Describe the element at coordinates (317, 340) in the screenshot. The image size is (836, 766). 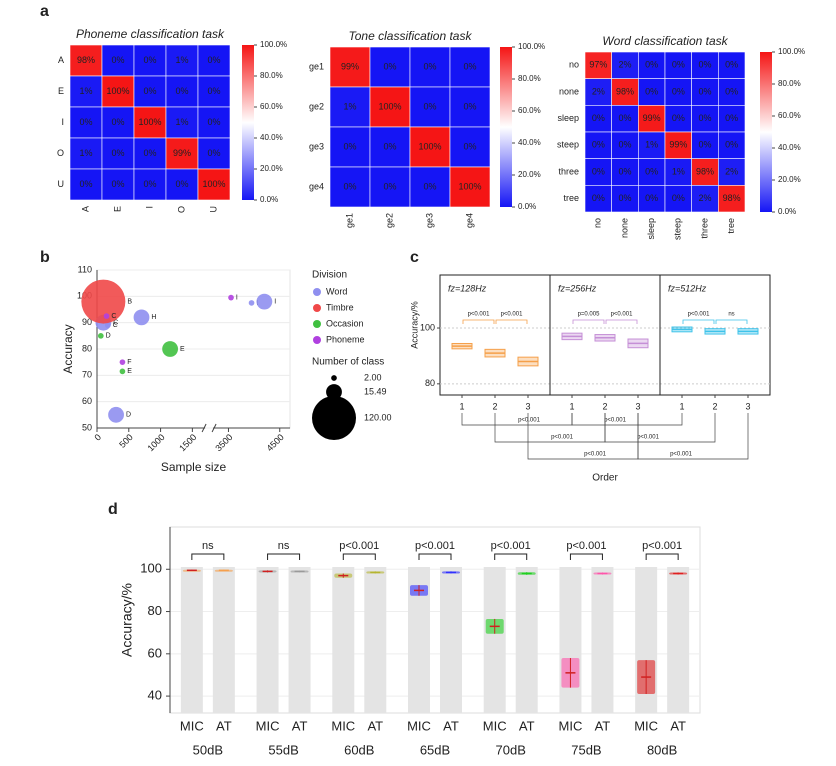
I see `legend-swatch` at that location.